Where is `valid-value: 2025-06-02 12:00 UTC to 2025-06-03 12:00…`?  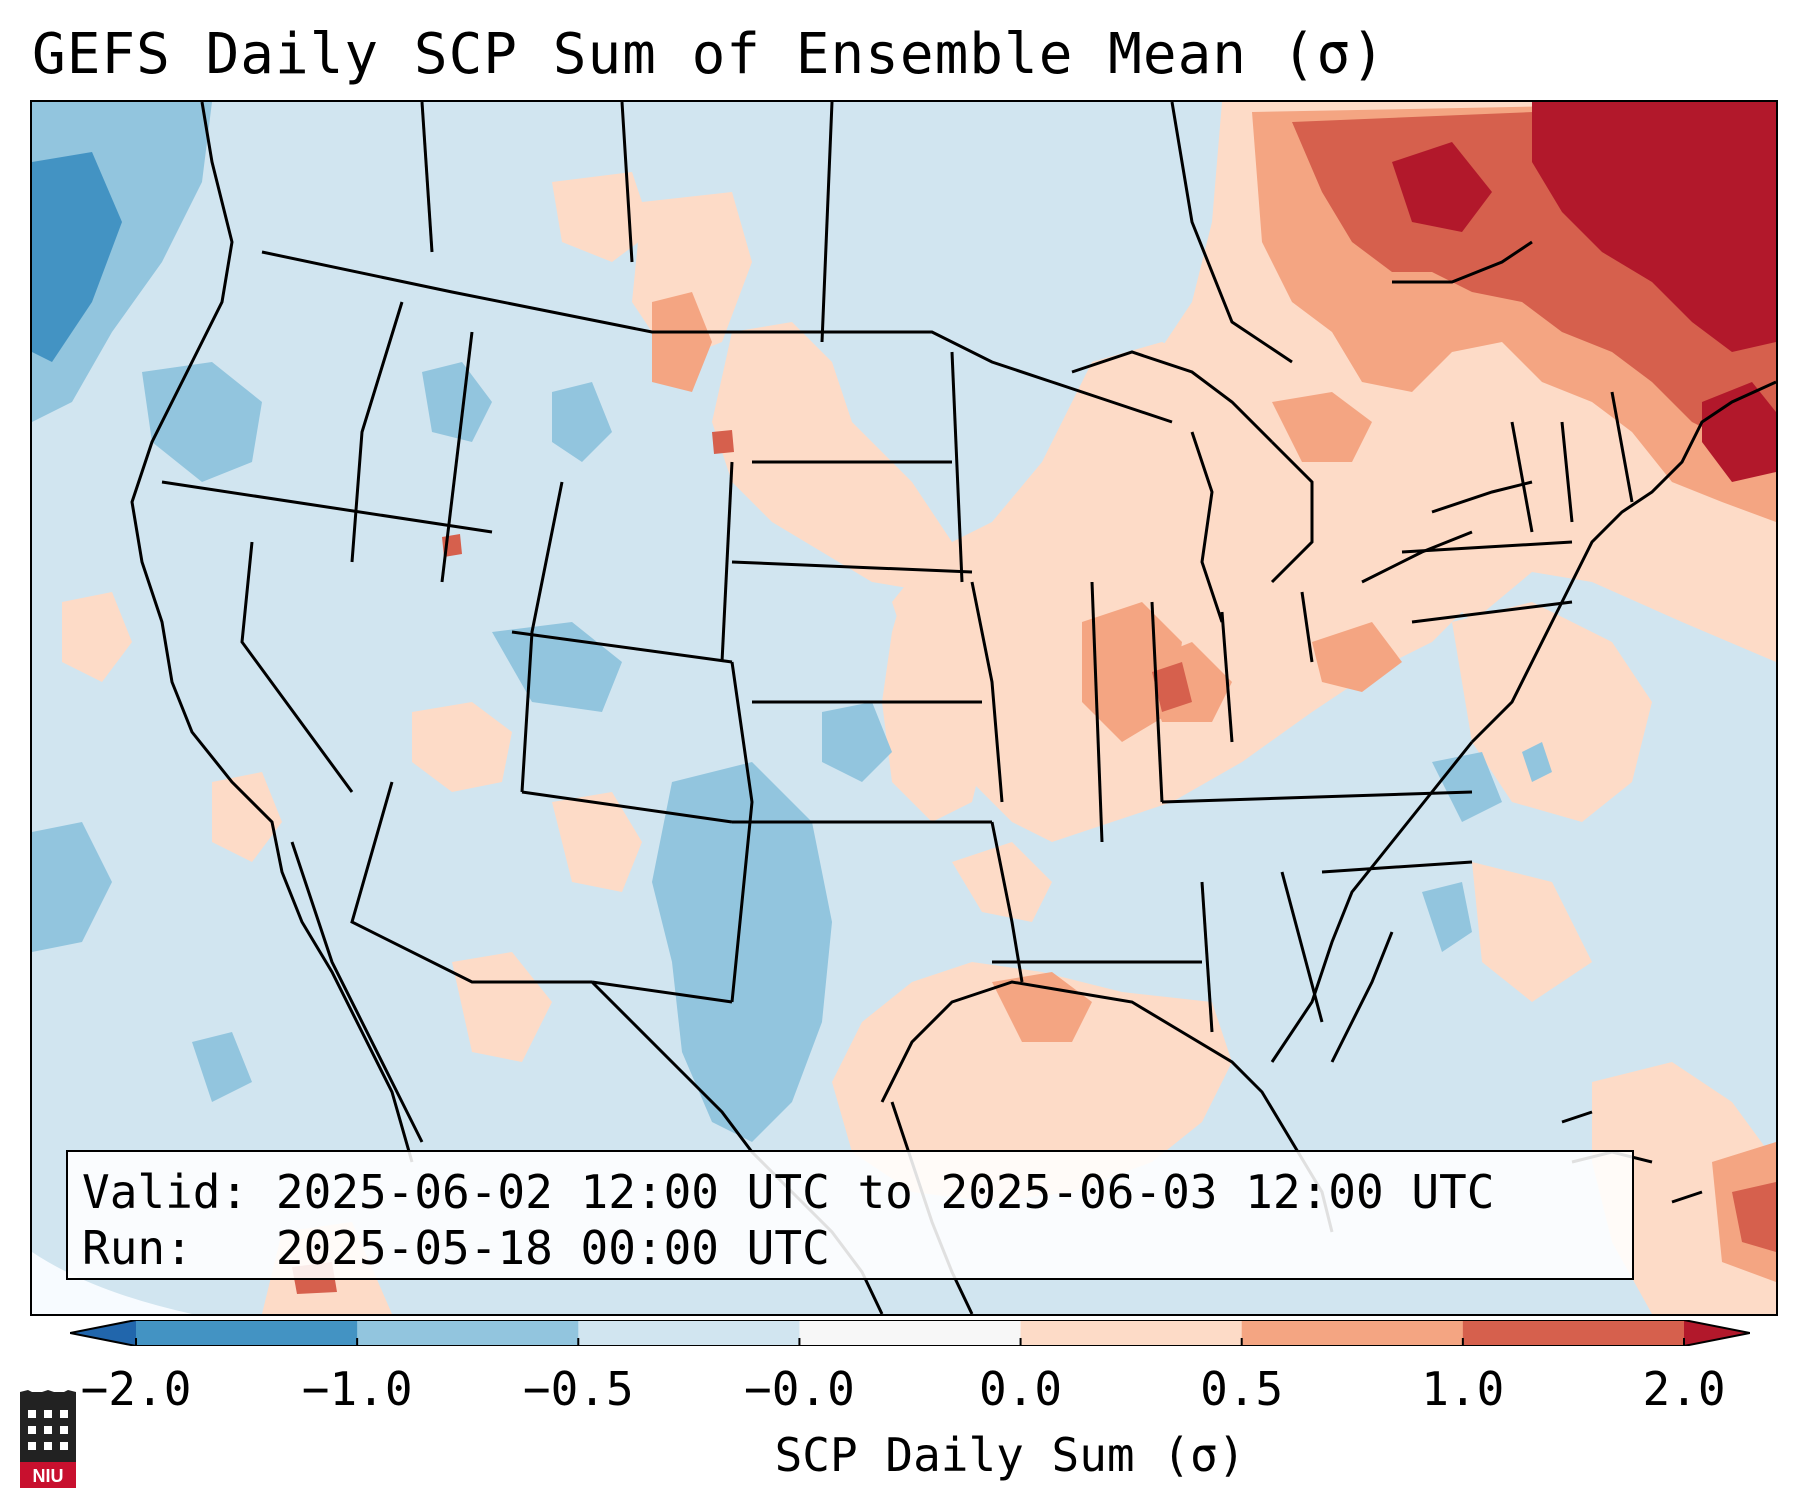
valid-value: 2025-06-02 12:00 UTC to 2025-06-03 12:00… is located at coordinates (885, 1192).